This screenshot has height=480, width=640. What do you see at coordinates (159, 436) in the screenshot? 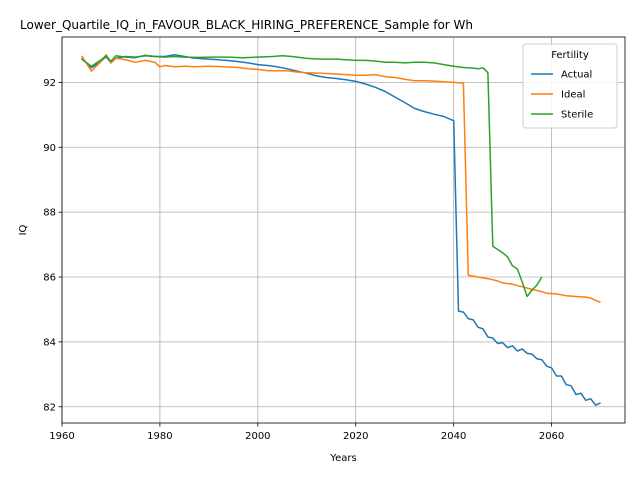
I see `x-tick-label: 1980` at bounding box center [159, 436].